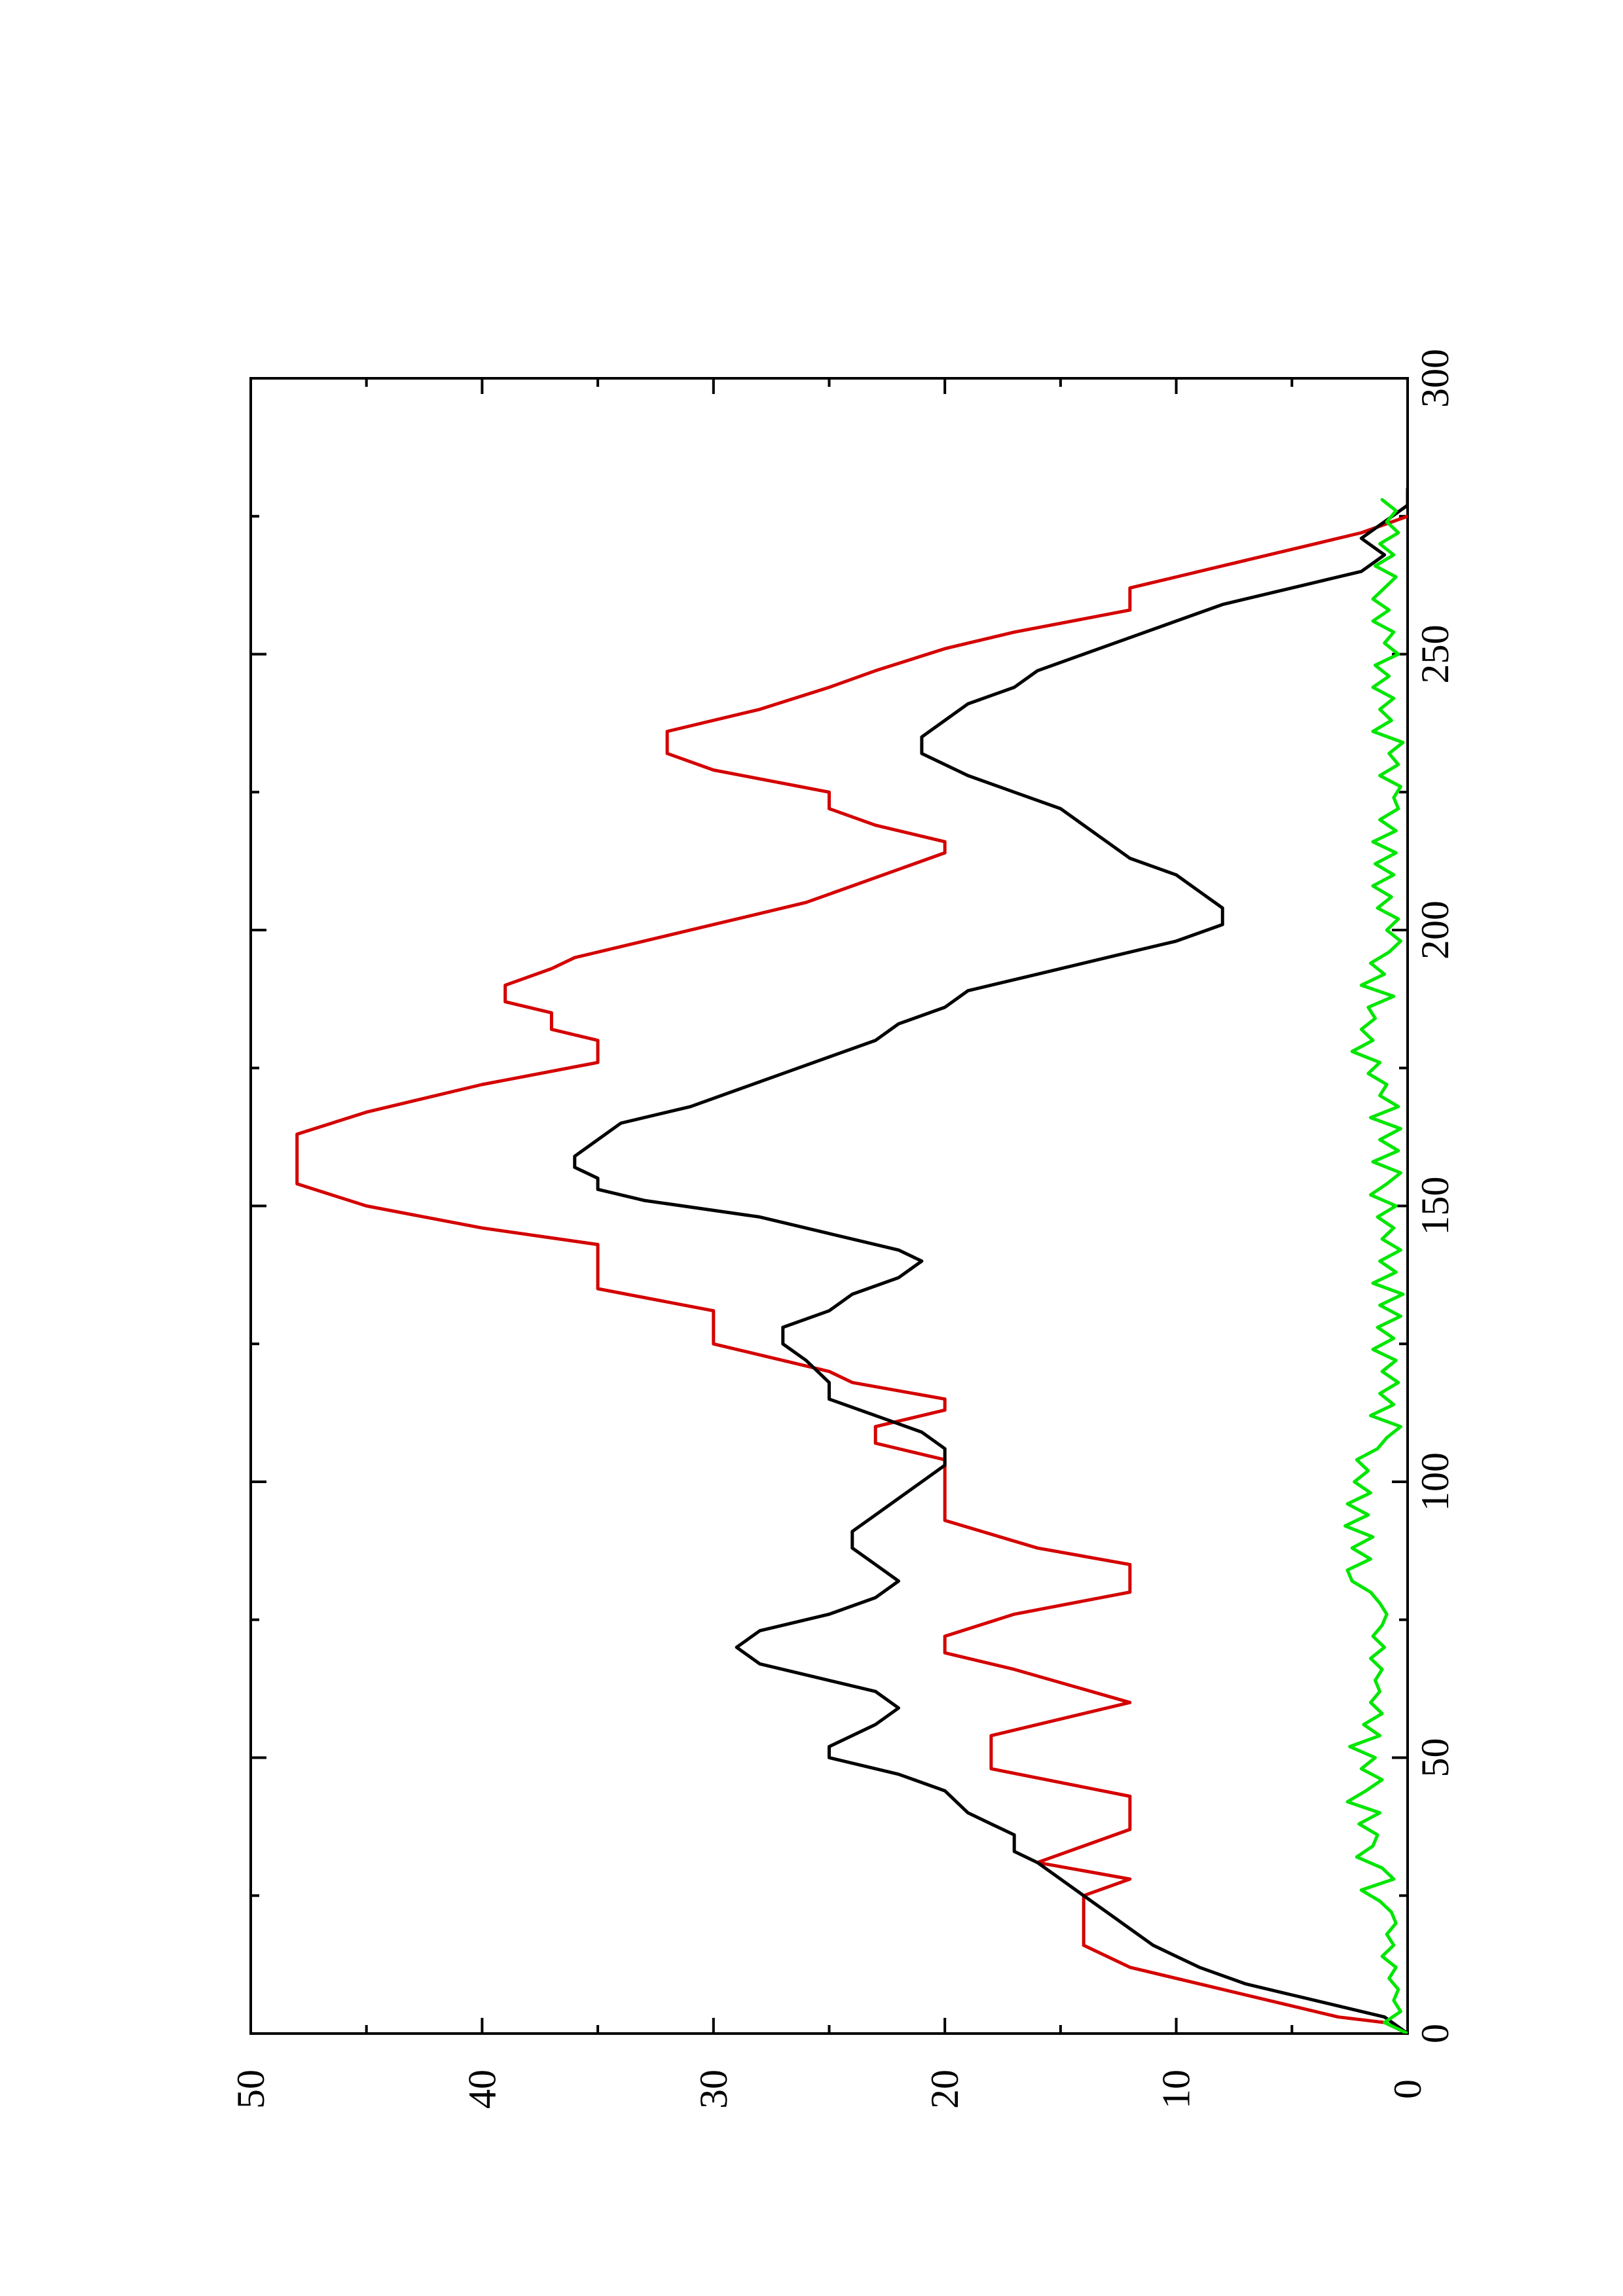 Image resolution: width=1623 pixels, height=2296 pixels. I want to click on x-tick-label: 50, so click(1435, 1758).